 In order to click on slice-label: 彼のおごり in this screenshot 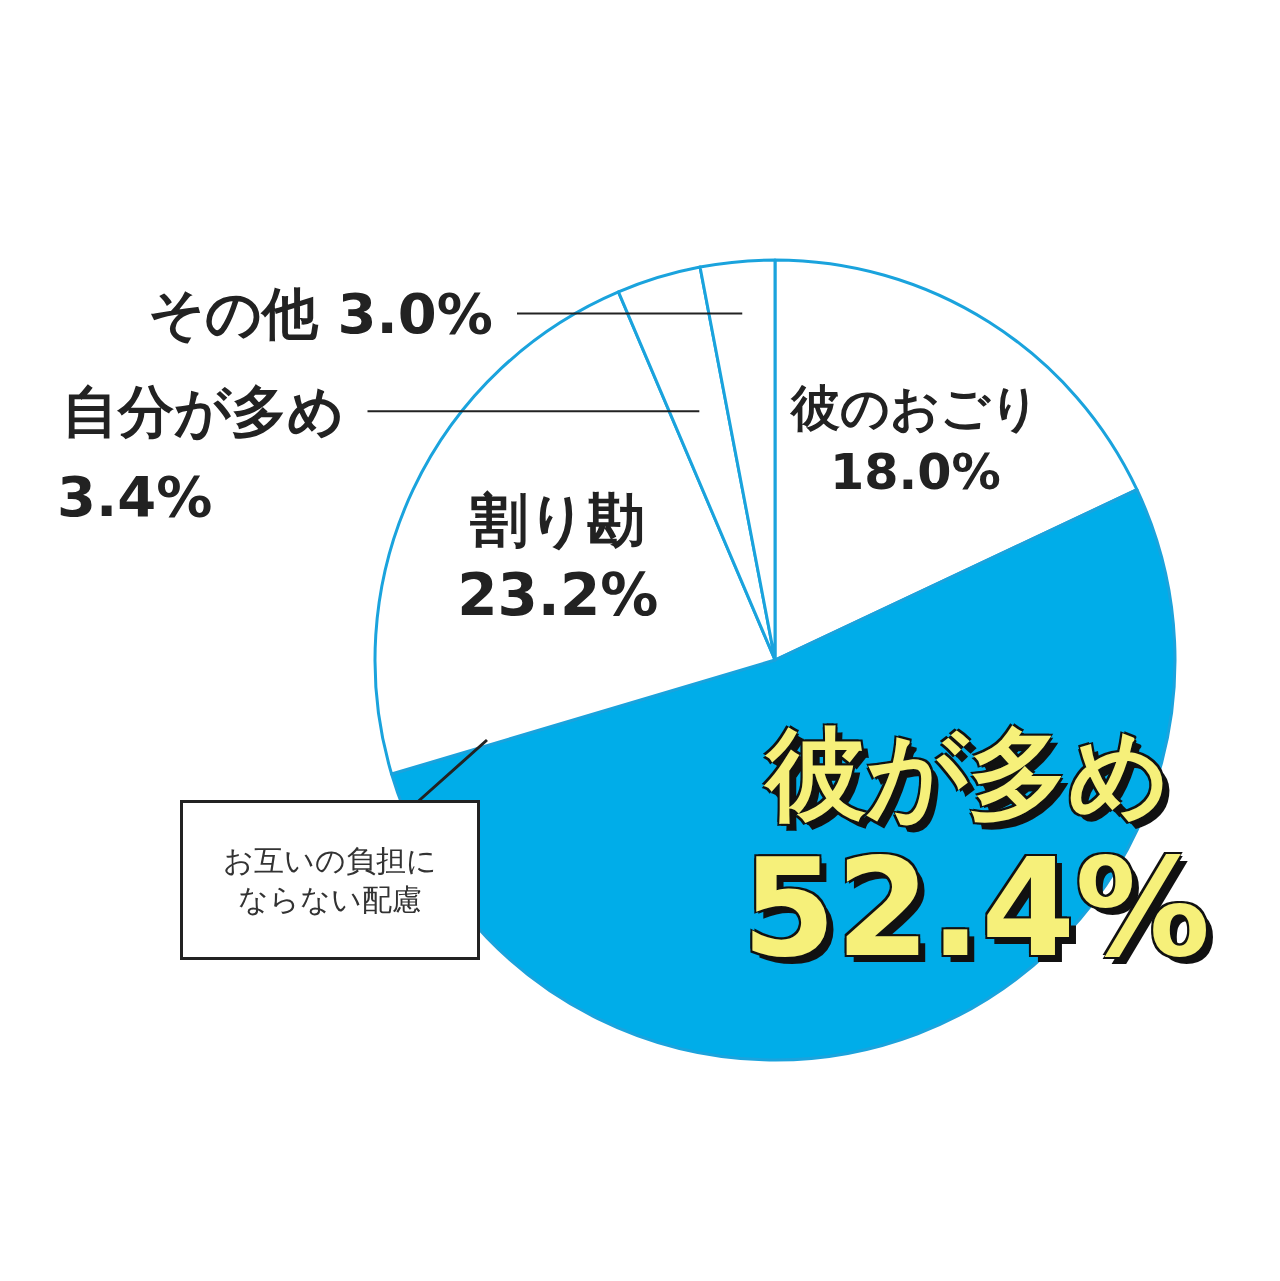, I will do `click(914, 408)`.